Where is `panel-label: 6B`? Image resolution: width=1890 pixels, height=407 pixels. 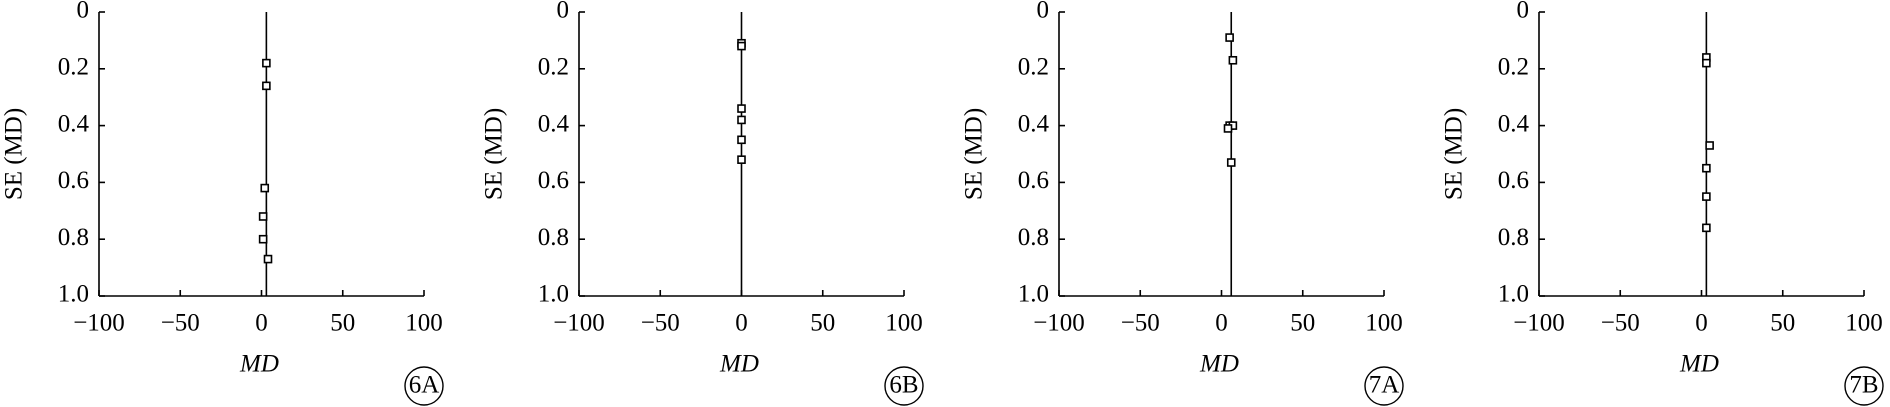 panel-label: 6B is located at coordinates (903, 385).